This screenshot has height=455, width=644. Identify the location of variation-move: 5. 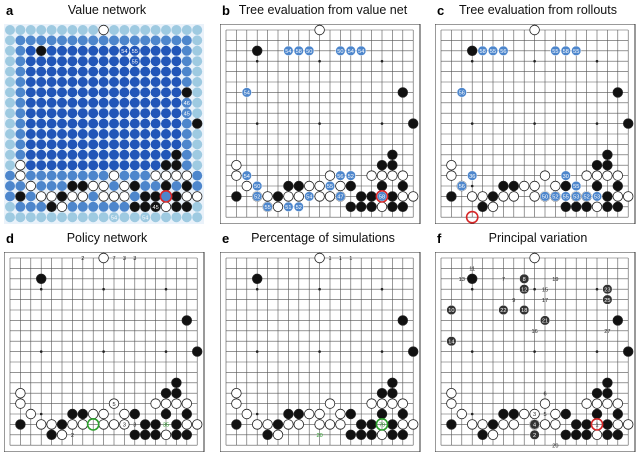
(544, 415).